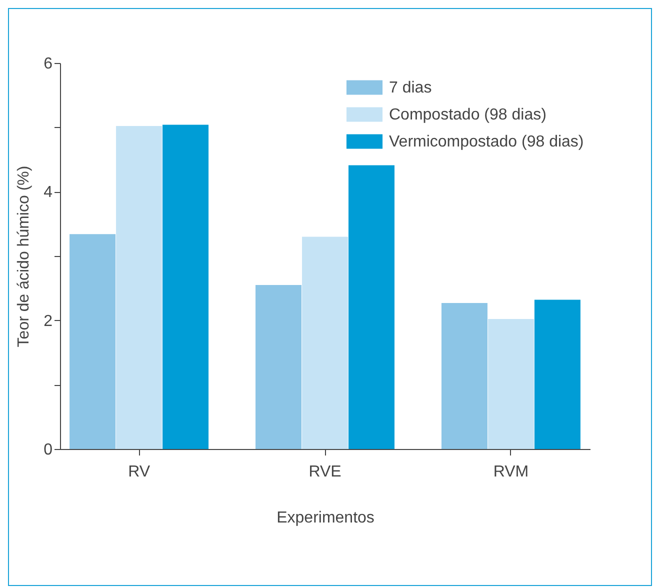 The width and height of the screenshot is (662, 588). I want to click on legend-label: 7 dias, so click(410, 88).